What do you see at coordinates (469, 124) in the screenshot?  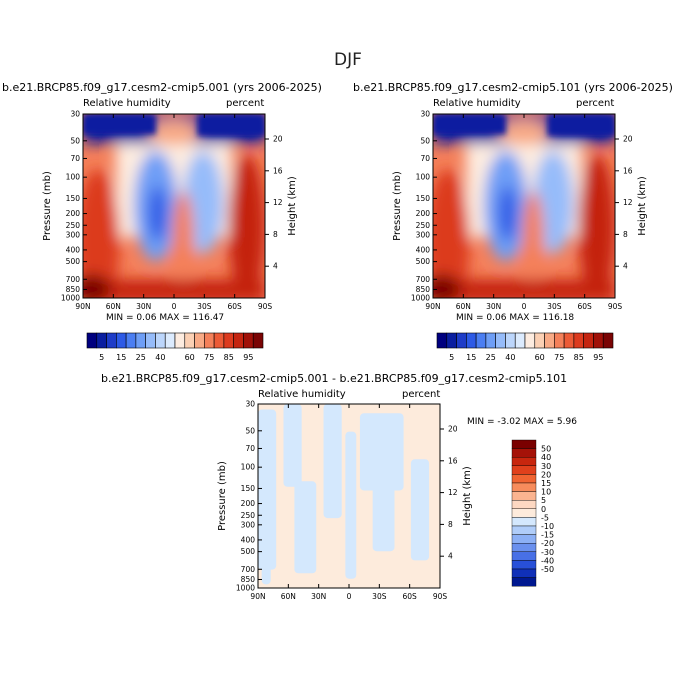 I see `panel2-strat-left` at bounding box center [469, 124].